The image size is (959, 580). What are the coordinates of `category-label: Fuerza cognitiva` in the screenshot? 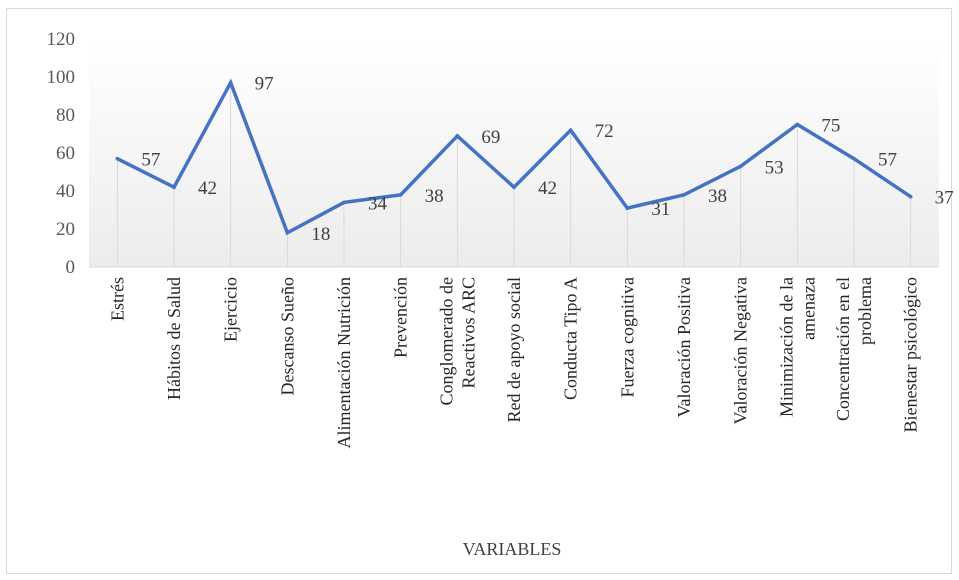 It's located at (627, 337).